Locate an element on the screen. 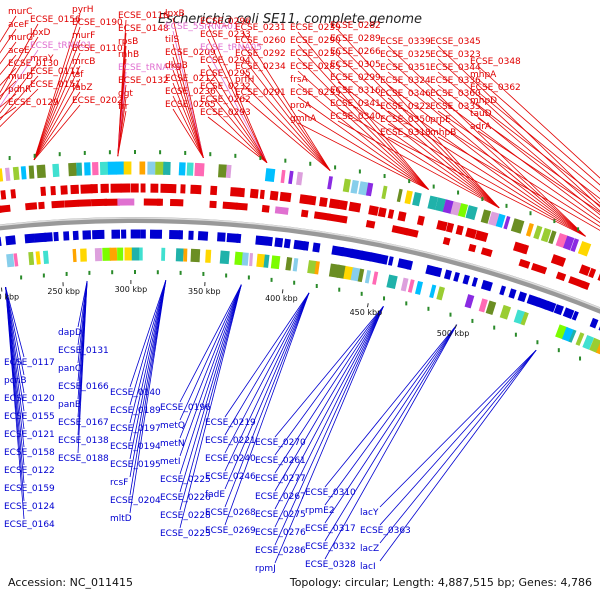  gene-label-top: ECSE_0294 is located at coordinates (225, 61).